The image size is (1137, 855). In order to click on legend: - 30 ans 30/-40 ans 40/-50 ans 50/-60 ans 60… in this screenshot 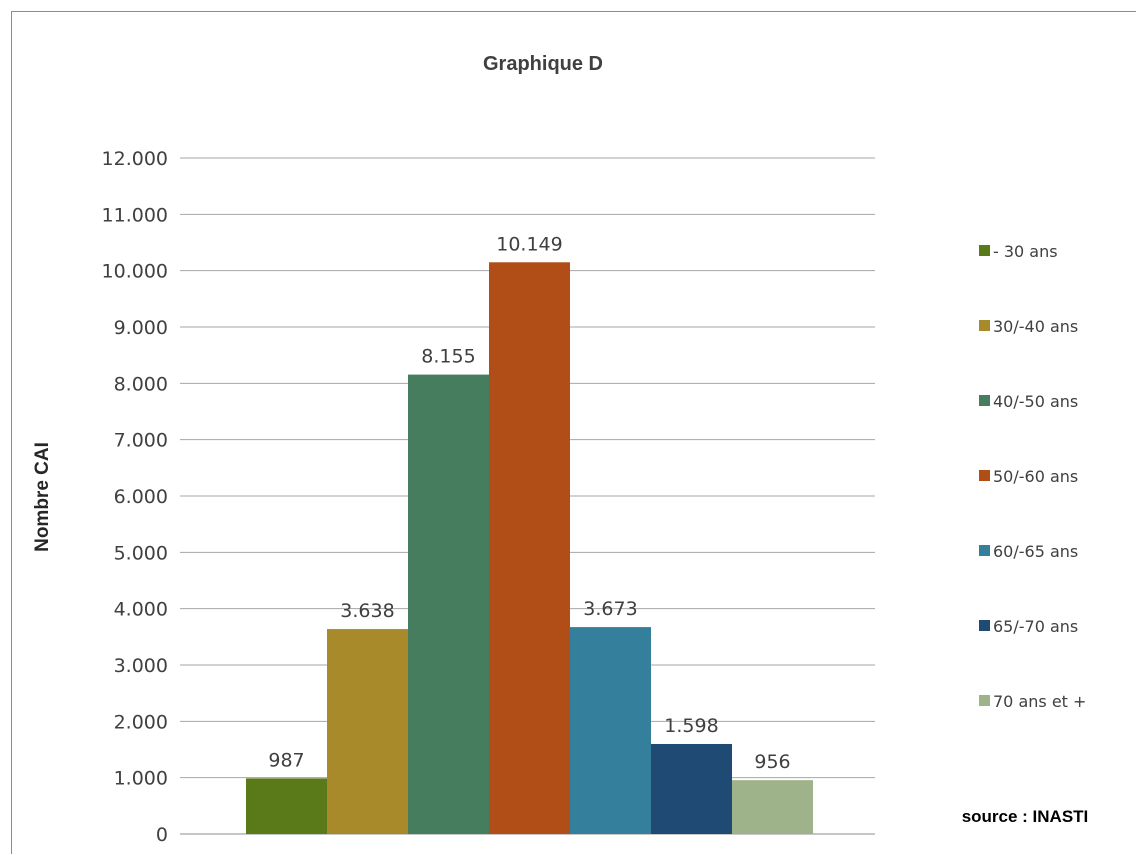, I will do `click(1032, 476)`.